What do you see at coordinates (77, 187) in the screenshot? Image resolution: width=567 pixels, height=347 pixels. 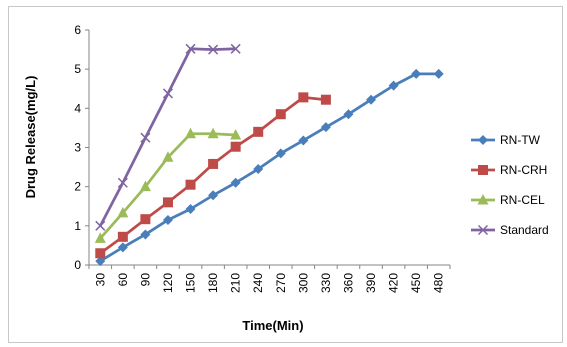 I see `y-tick-label: 2` at bounding box center [77, 187].